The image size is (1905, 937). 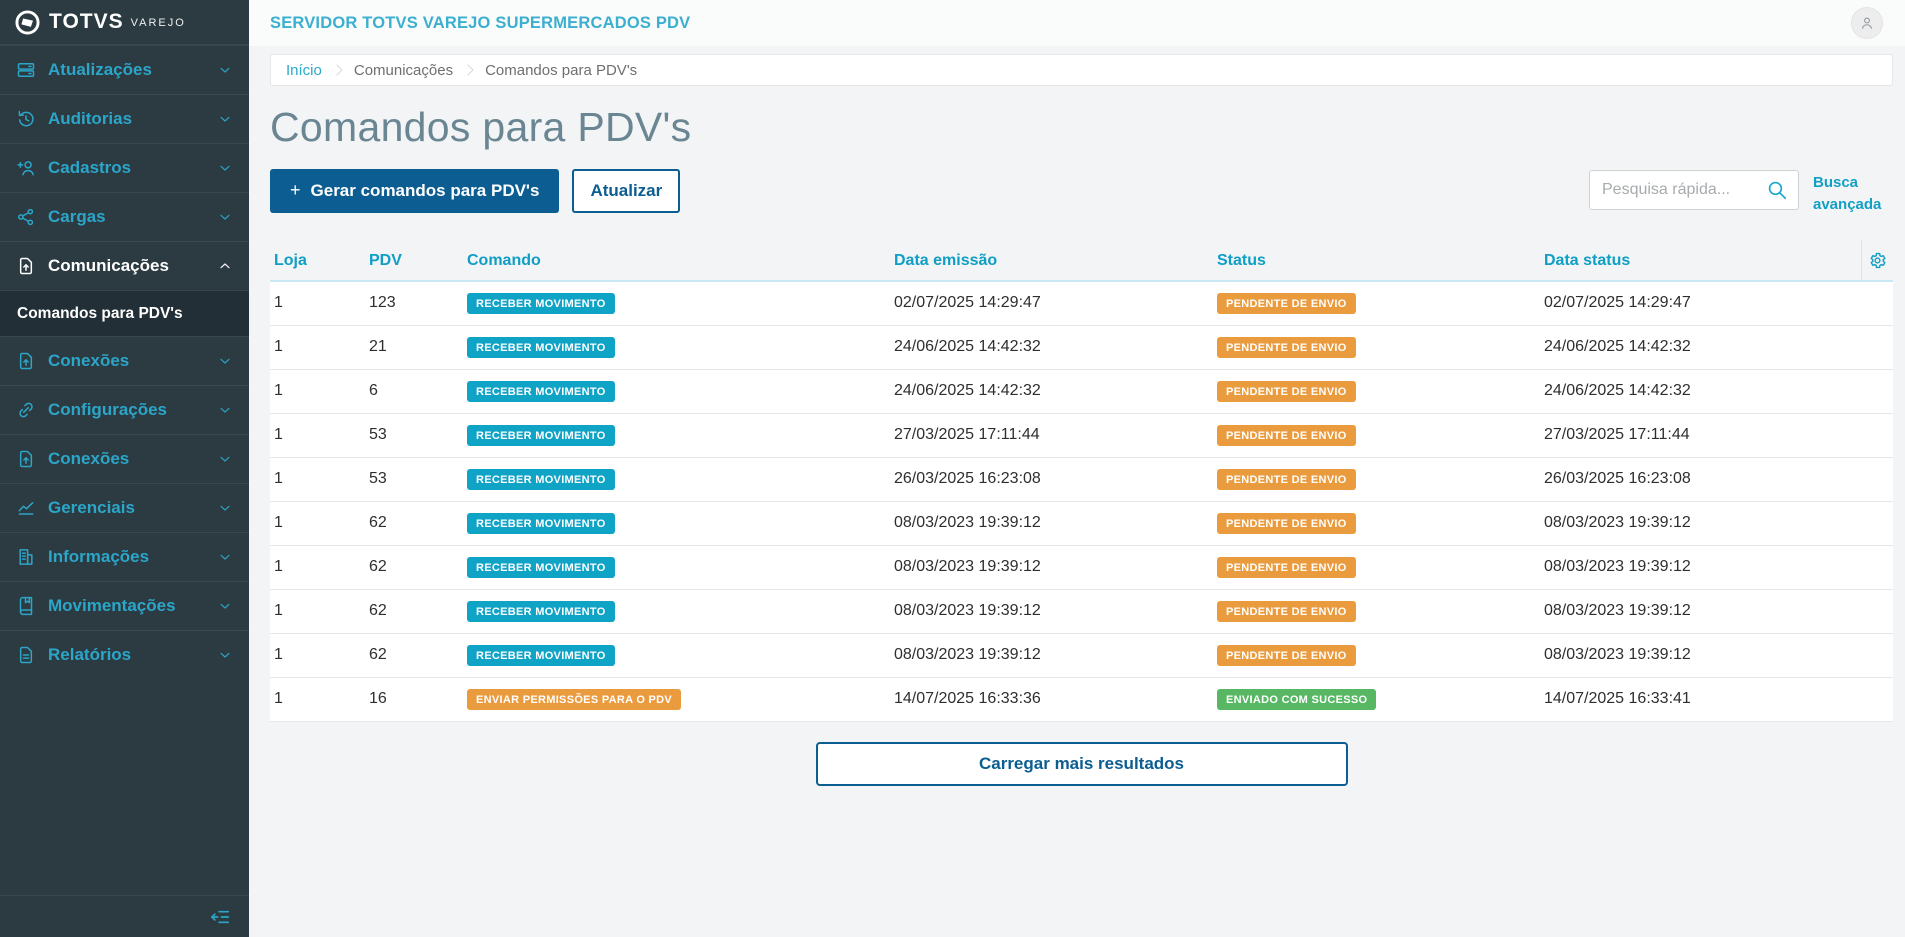 I want to click on sidebar-item-label: Comunicações, so click(x=108, y=265).